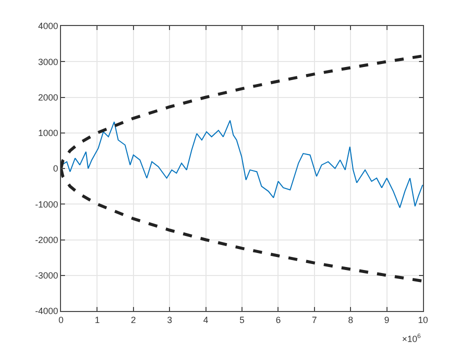  What do you see at coordinates (314, 319) in the screenshot?
I see `x-tick-label: 7` at bounding box center [314, 319].